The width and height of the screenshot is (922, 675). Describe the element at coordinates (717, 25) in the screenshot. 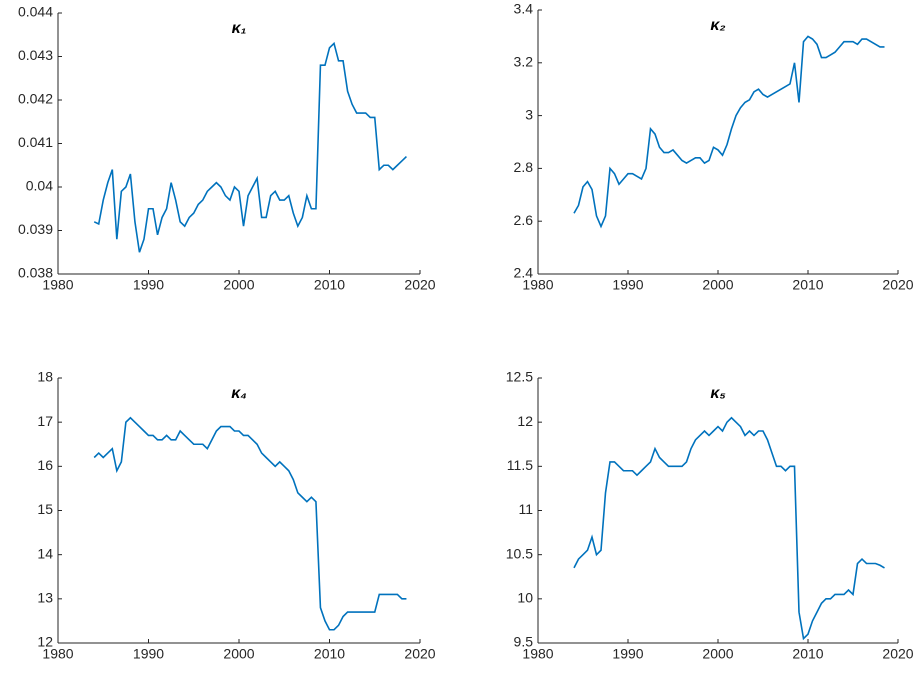

I see `chart-title: κ₂` at that location.